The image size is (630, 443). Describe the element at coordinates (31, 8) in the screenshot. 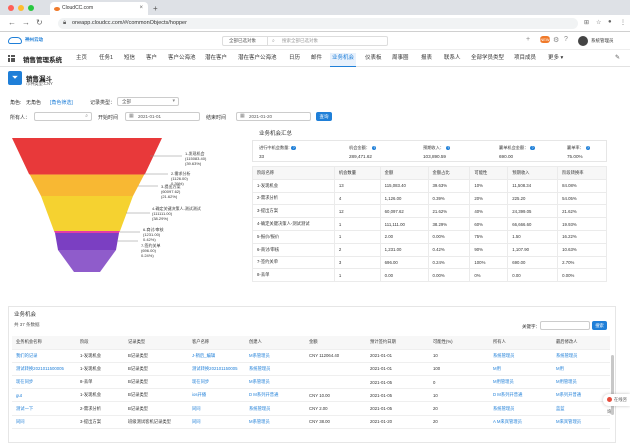

I see `maximize-window-icon` at that location.